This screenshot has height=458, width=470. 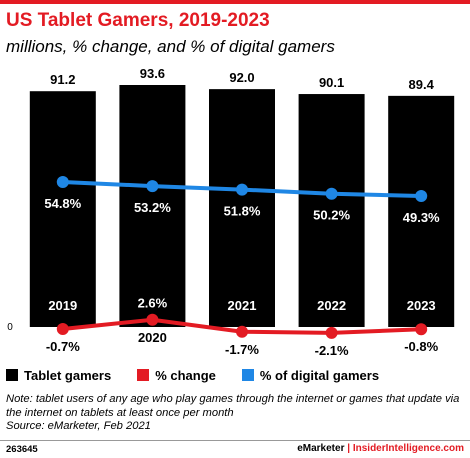 I want to click on label-percent-change-2022: -2.1%, so click(x=332, y=350).